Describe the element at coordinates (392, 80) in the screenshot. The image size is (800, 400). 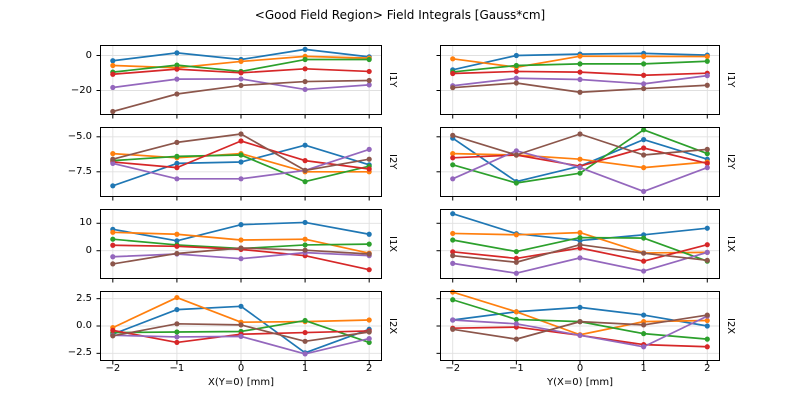
I see `y-axis-label-i1y-left: I1Y` at that location.